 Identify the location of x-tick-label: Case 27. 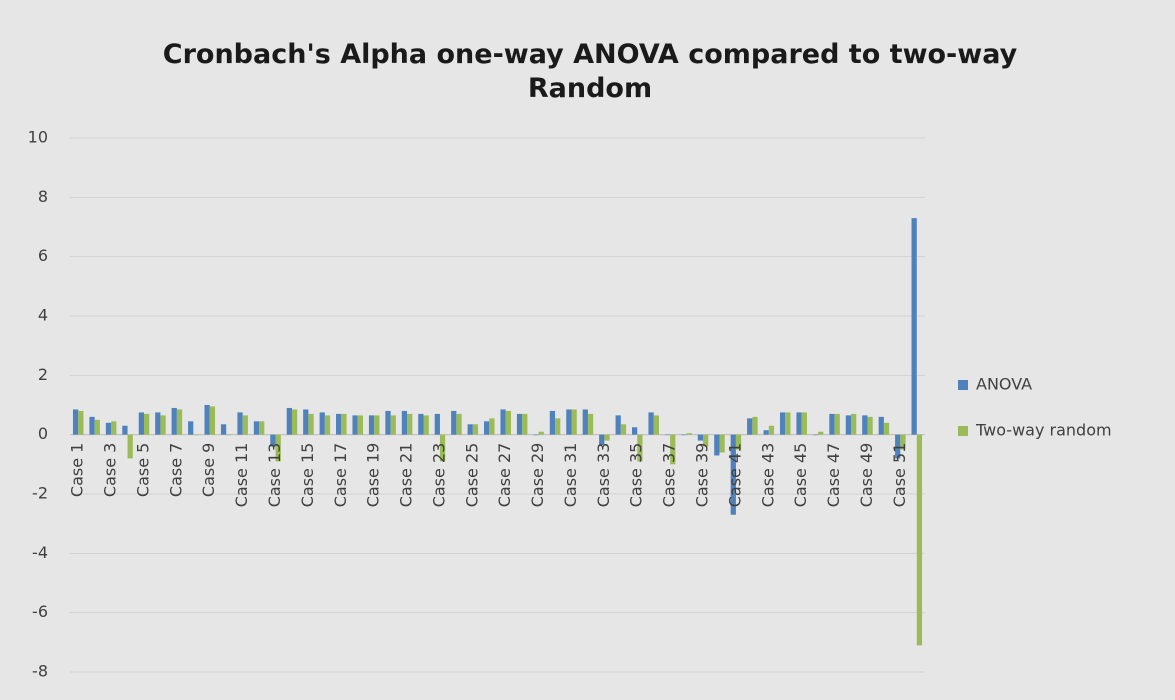
(504, 475).